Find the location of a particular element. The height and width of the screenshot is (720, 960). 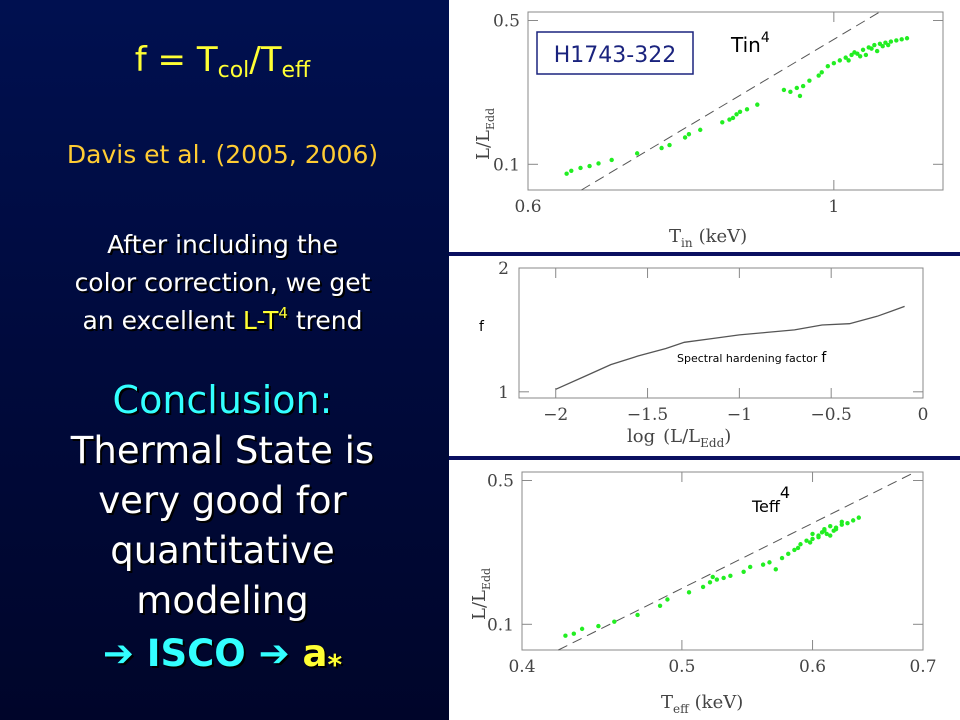

source-label-box is located at coordinates (615, 53).